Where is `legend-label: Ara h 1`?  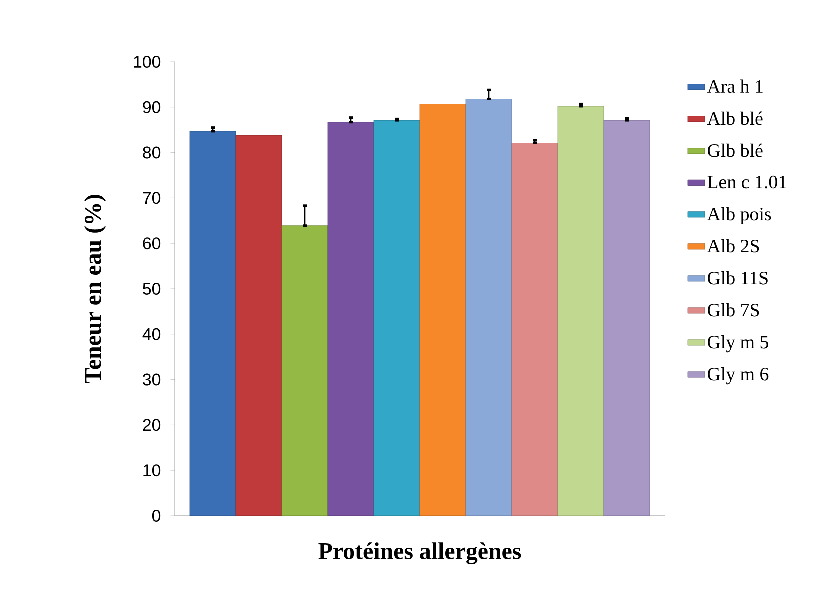 legend-label: Ara h 1 is located at coordinates (735, 87).